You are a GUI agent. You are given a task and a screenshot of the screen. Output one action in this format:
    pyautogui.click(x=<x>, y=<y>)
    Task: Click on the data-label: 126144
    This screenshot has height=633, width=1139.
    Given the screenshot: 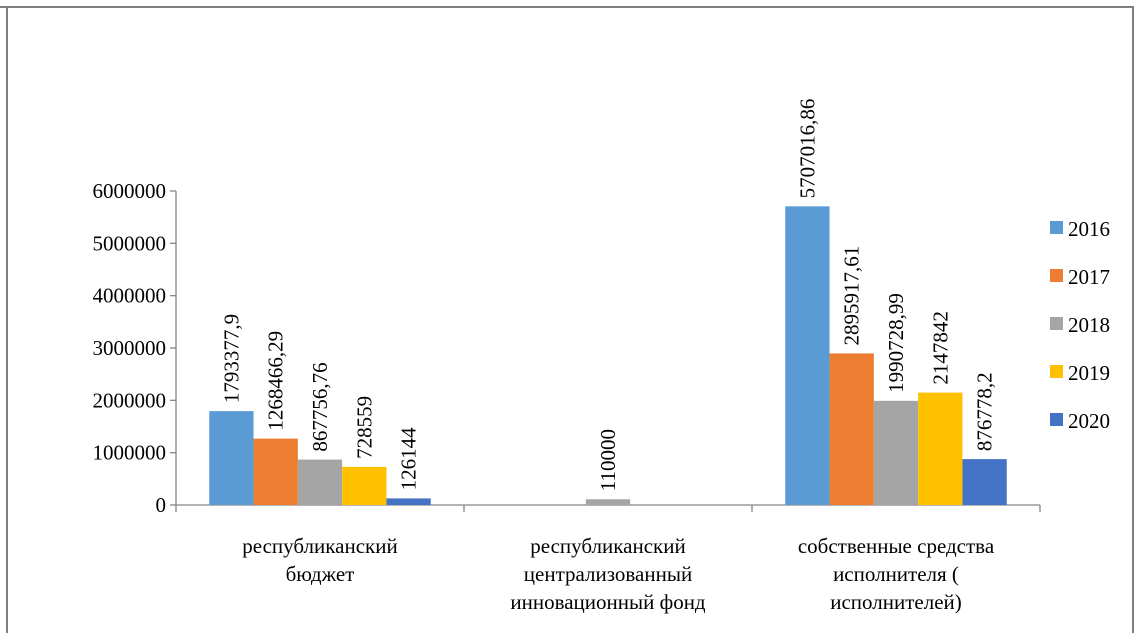 What is the action you would take?
    pyautogui.click(x=409, y=459)
    